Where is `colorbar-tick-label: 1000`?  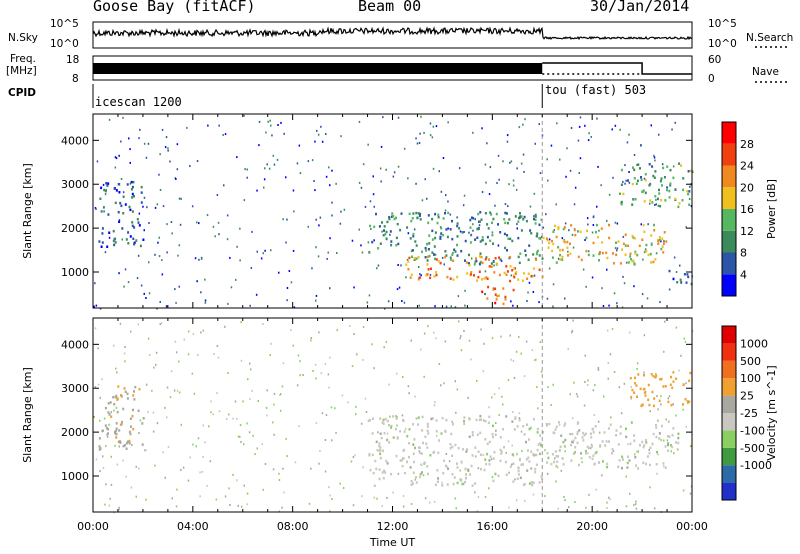
colorbar-tick-label: 1000 is located at coordinates (754, 343).